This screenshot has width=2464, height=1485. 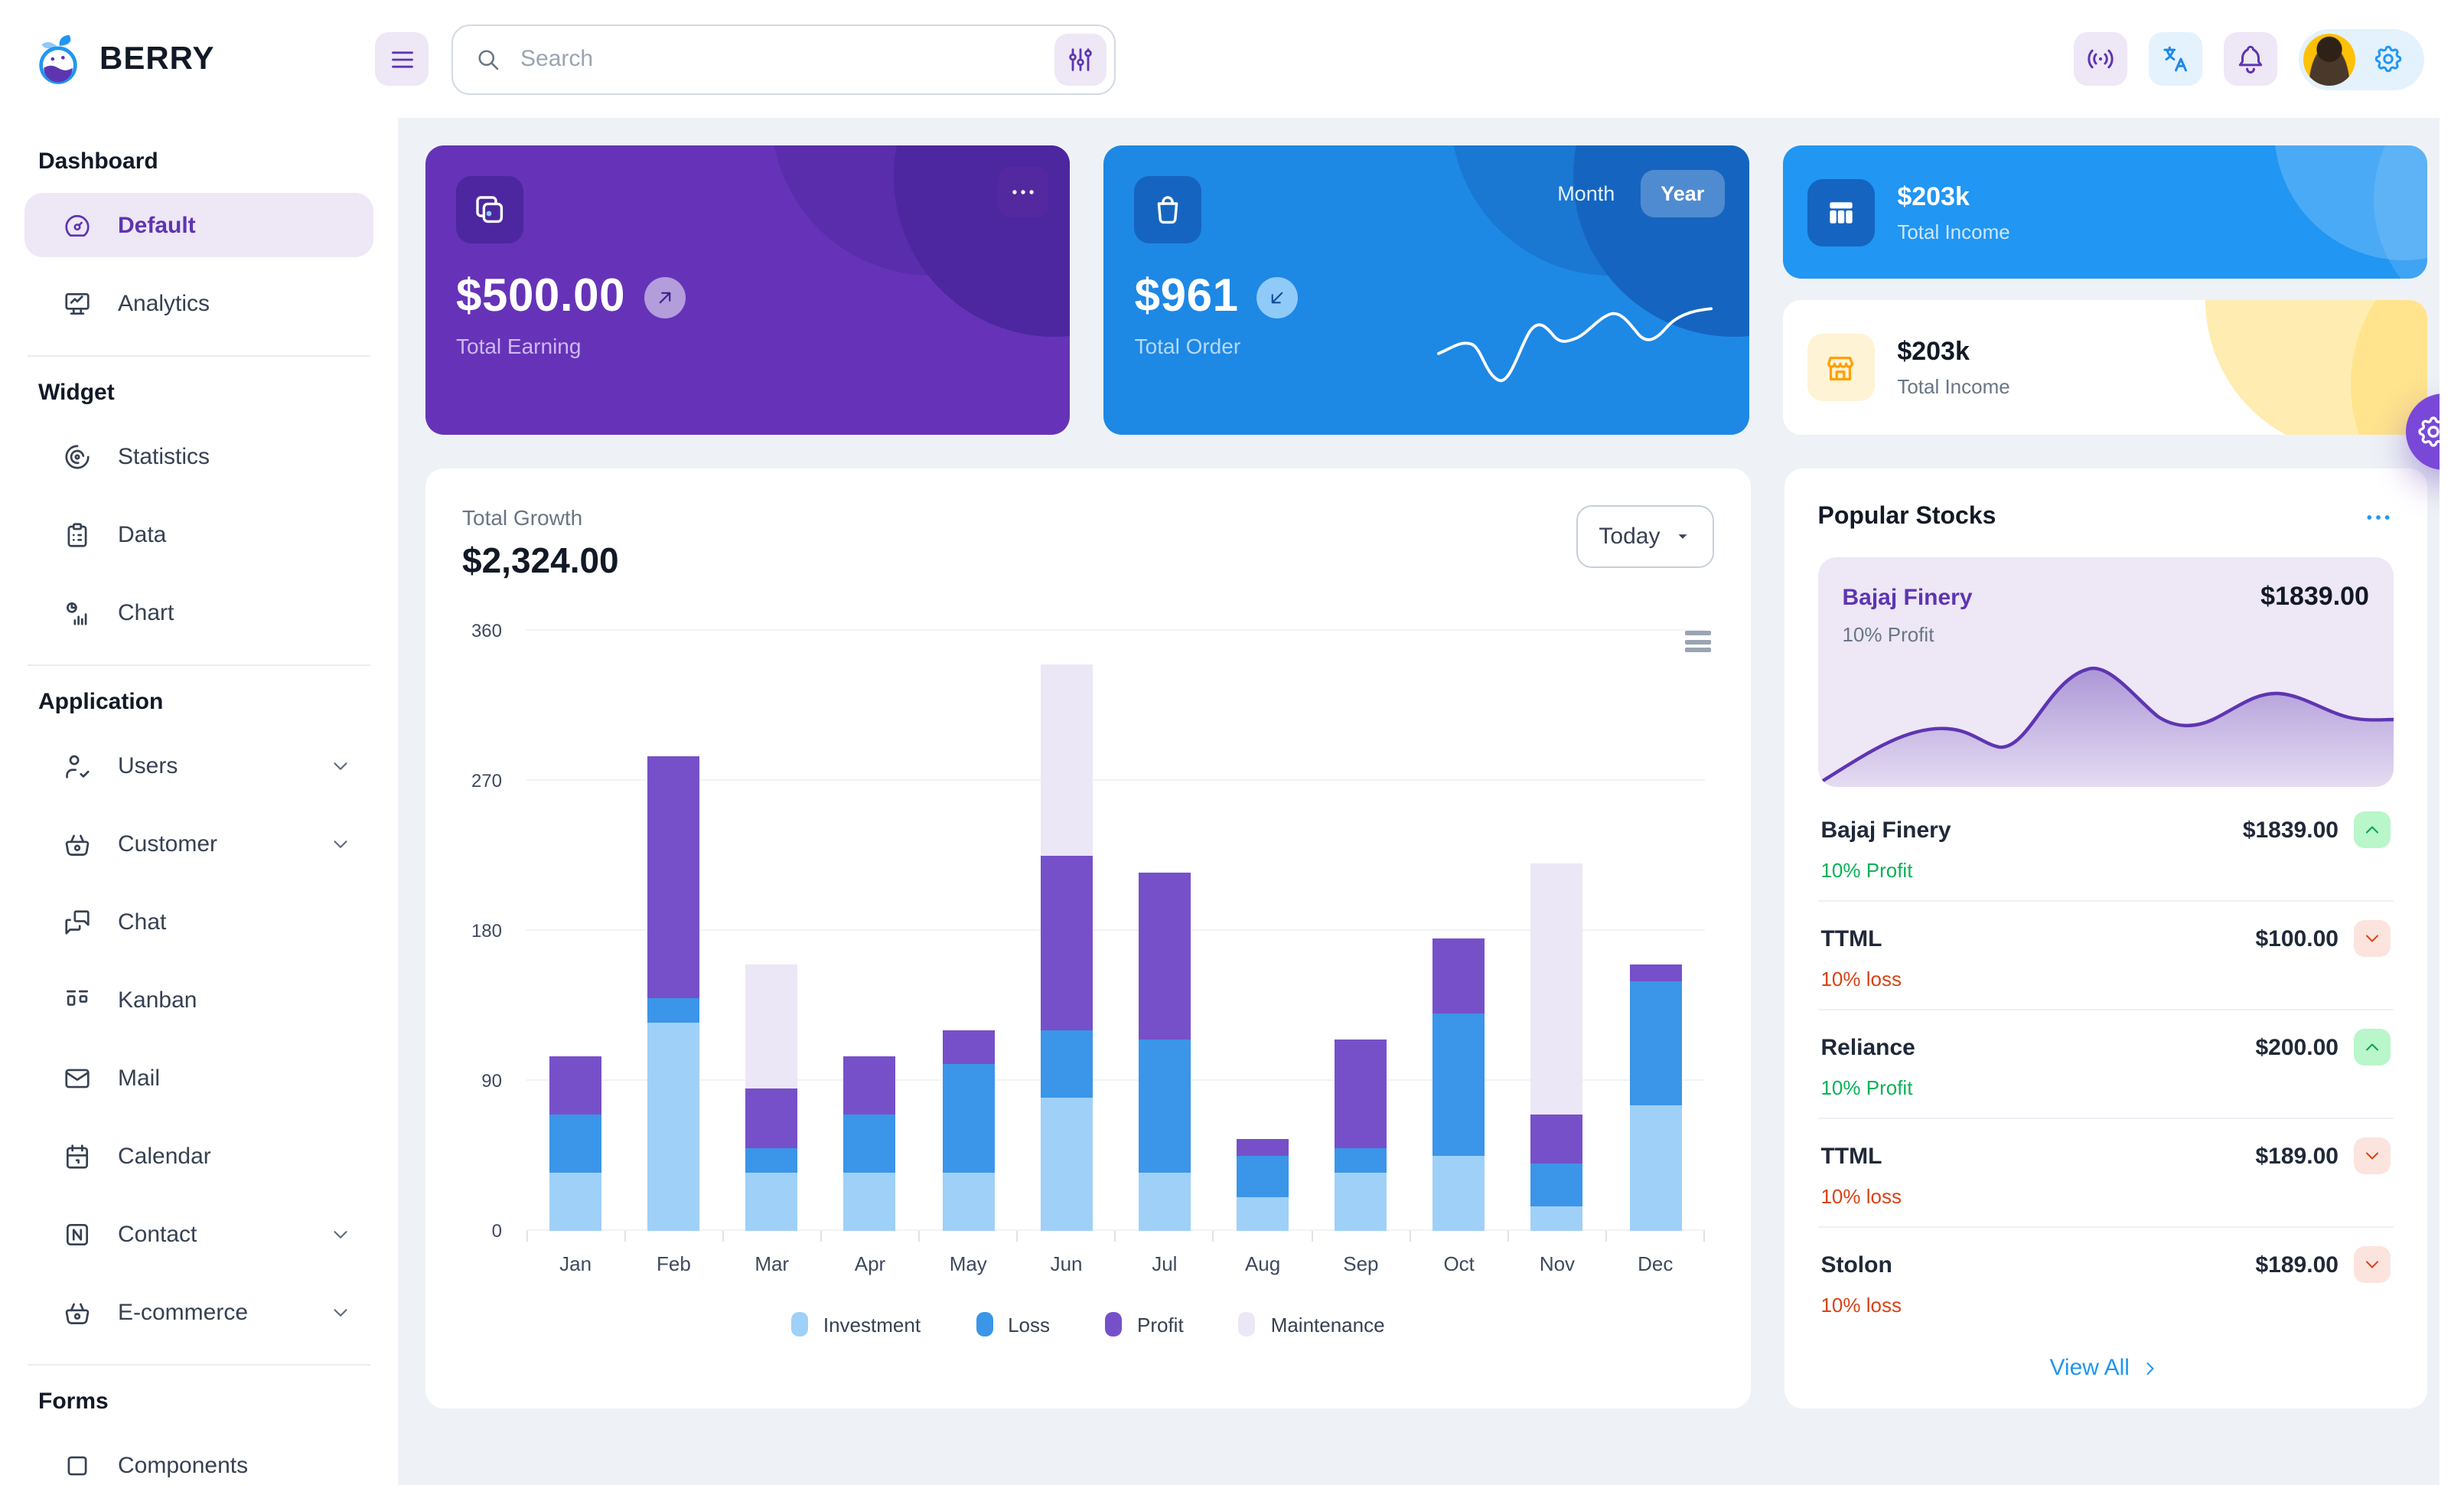 I want to click on stacked-bar-jan, so click(x=575, y=931).